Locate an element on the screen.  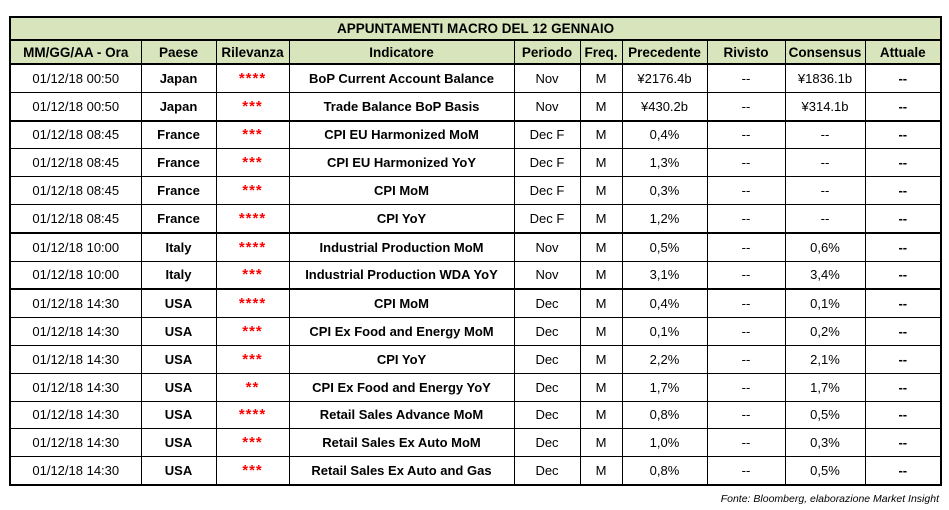
cell-consensus: 0,3% is located at coordinates (825, 443).